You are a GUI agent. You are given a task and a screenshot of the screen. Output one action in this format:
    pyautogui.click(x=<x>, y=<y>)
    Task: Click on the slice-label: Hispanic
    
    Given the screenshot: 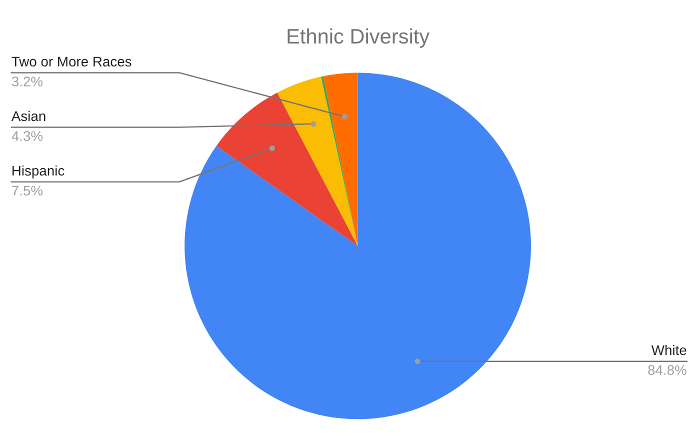 What is the action you would take?
    pyautogui.click(x=38, y=171)
    